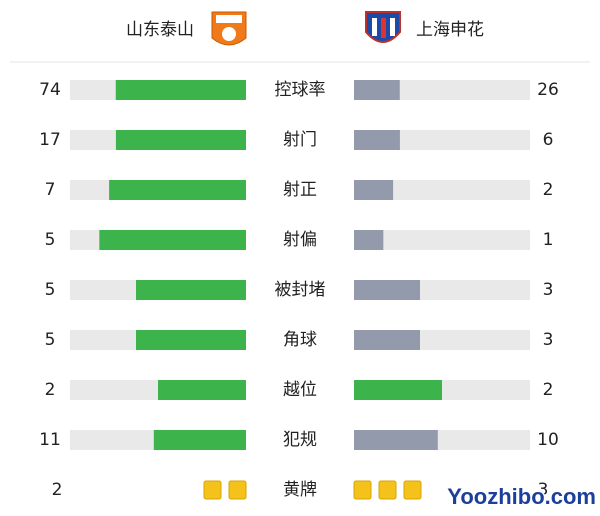  Describe the element at coordinates (300, 340) in the screenshot. I see `stat-label: 角球` at that location.